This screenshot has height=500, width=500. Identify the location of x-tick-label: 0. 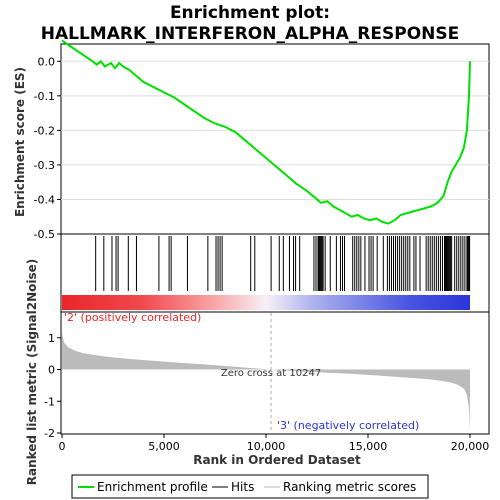
(62, 446).